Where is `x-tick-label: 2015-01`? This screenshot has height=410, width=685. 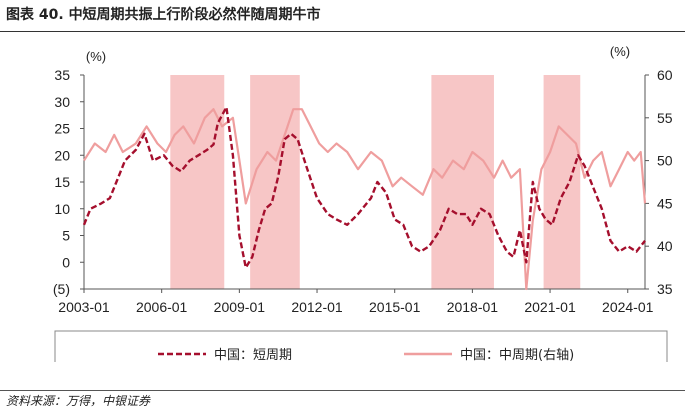 x-tick-label: 2015-01 is located at coordinates (395, 307).